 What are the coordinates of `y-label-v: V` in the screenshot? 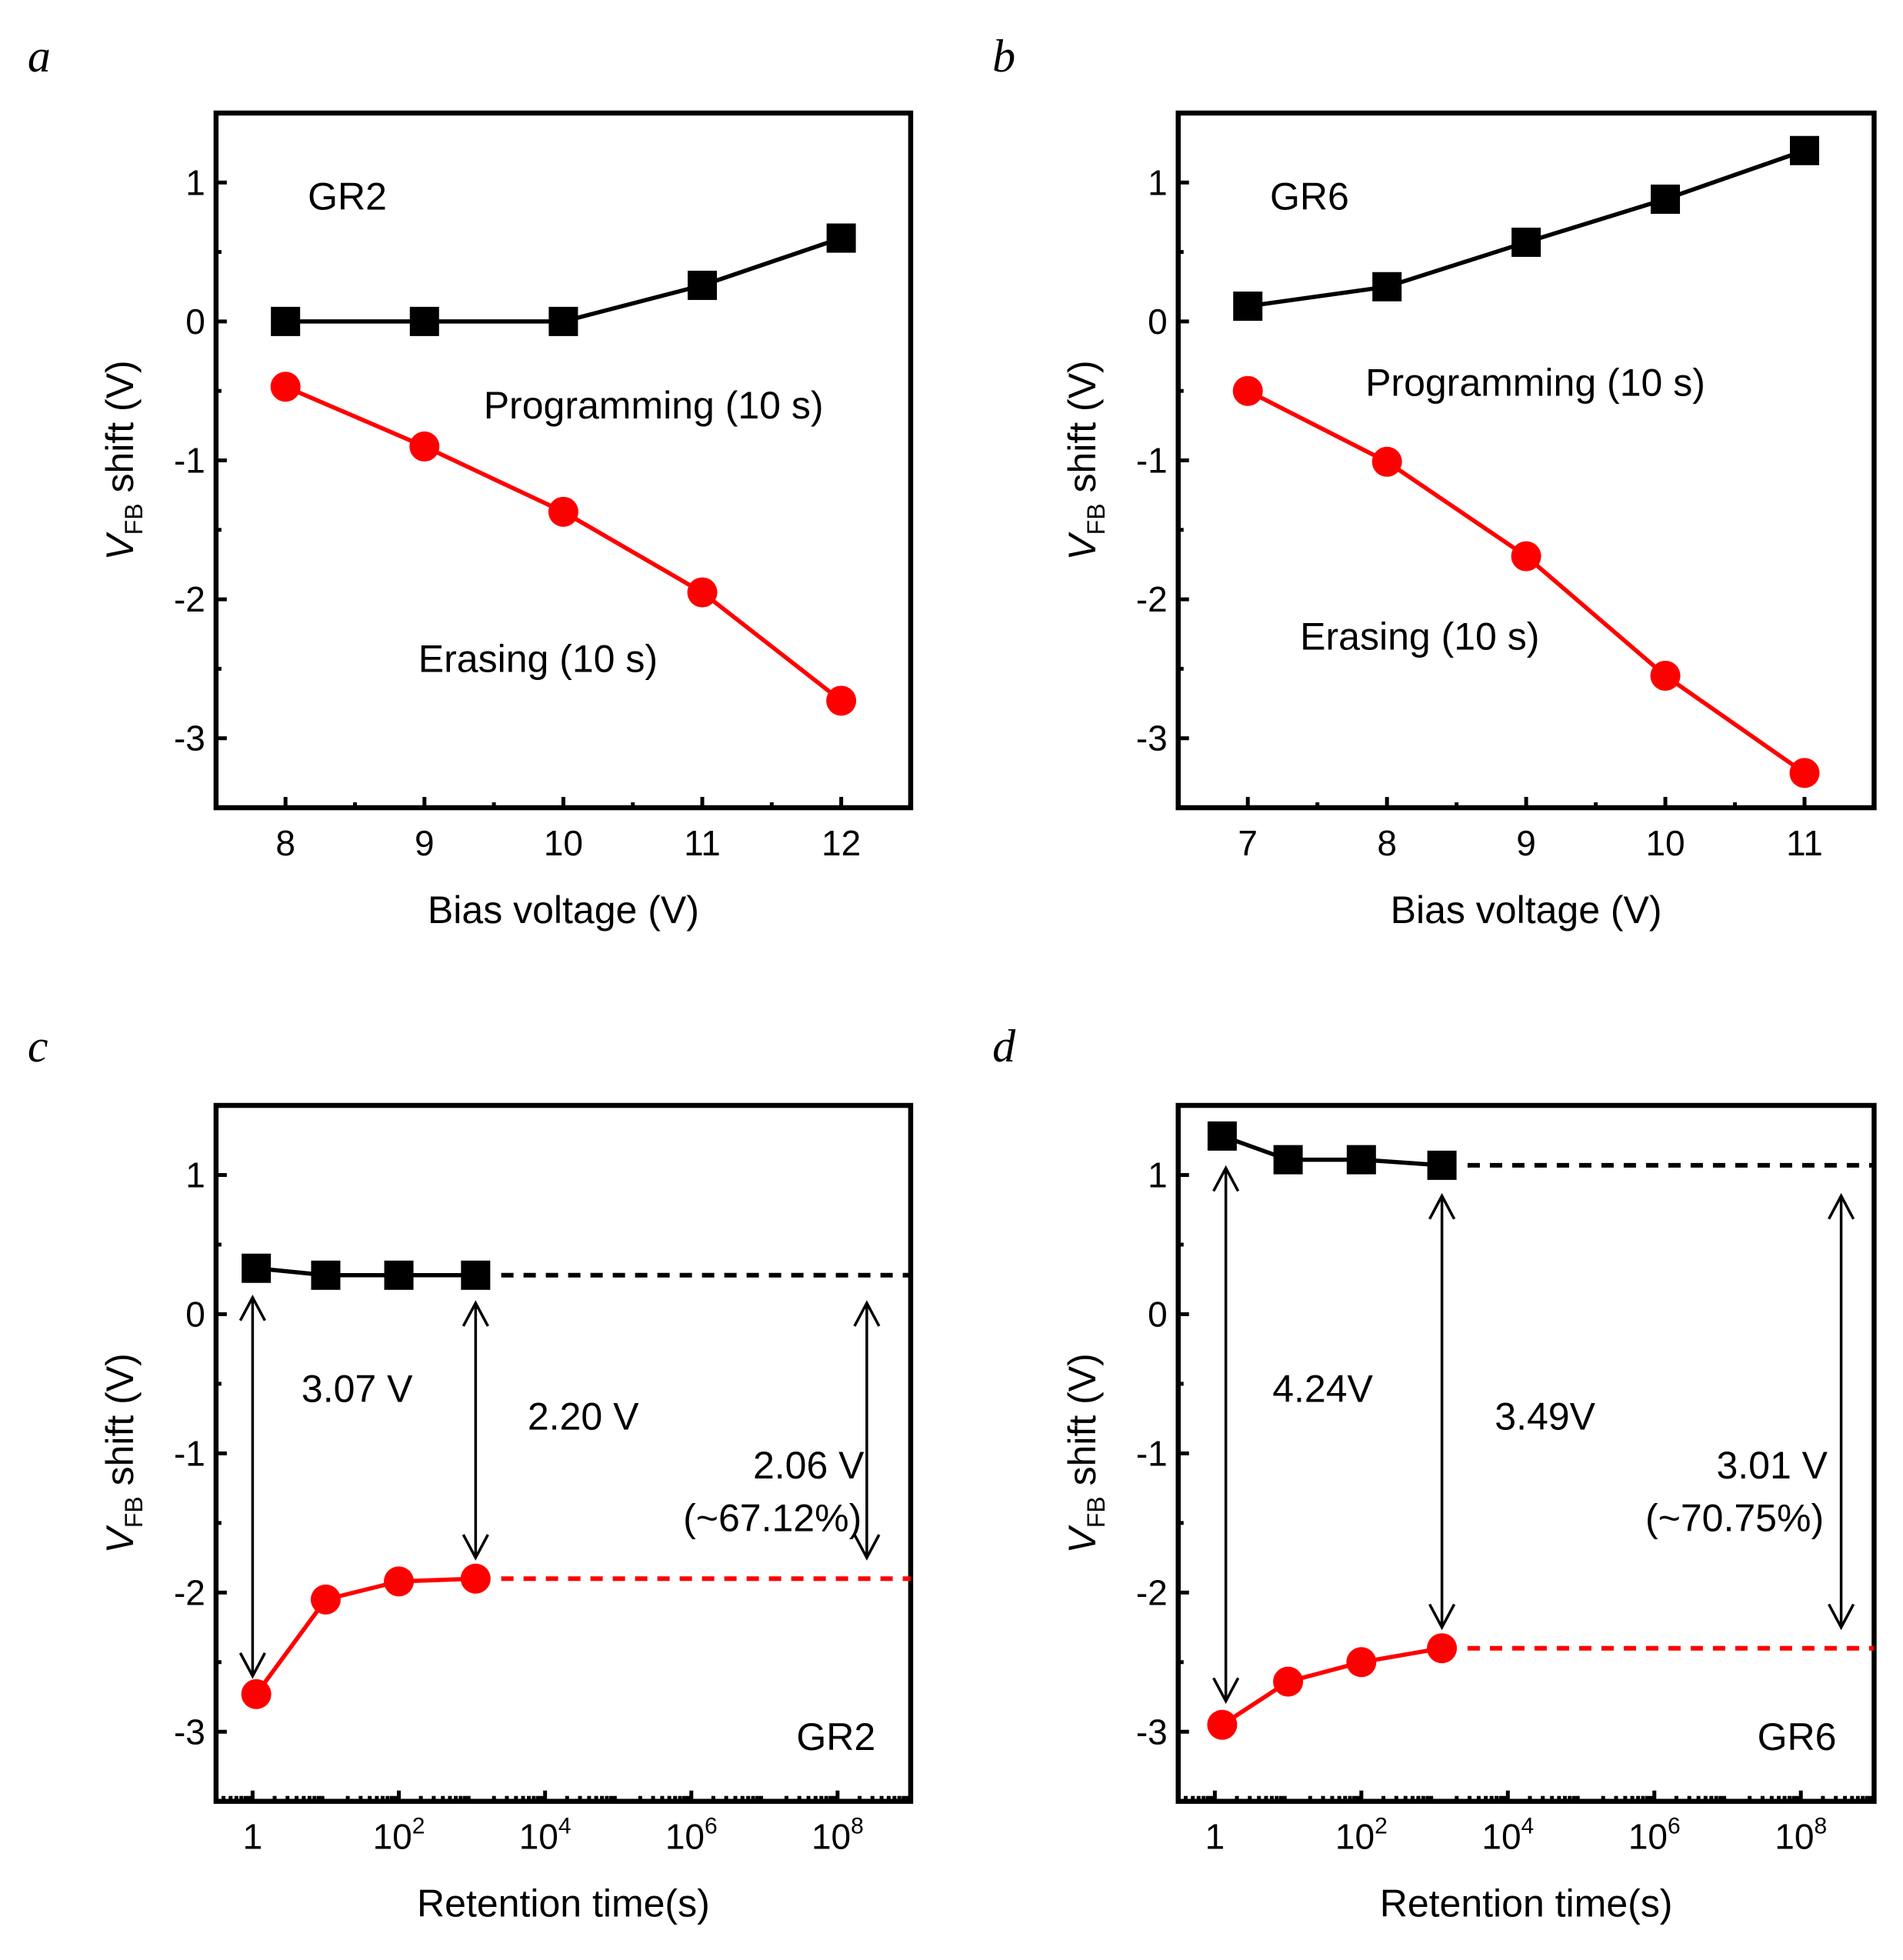 It's located at (1082, 547).